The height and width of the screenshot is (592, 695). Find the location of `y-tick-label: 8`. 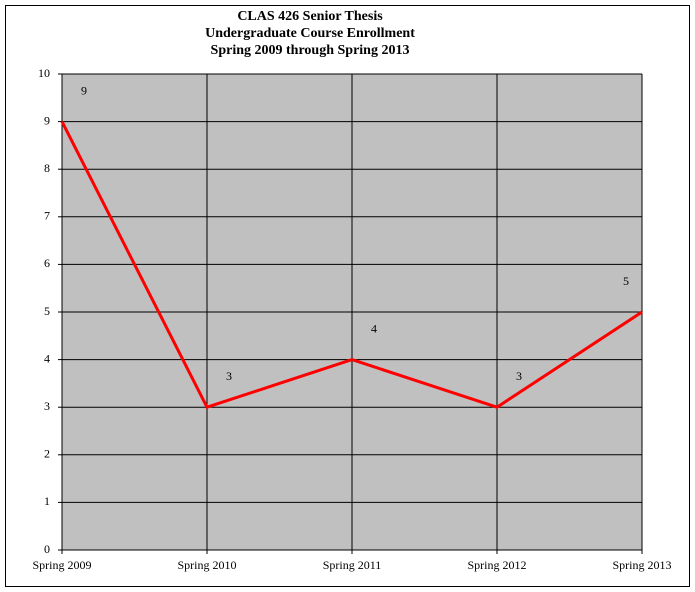

y-tick-label: 8 is located at coordinates (47, 168).